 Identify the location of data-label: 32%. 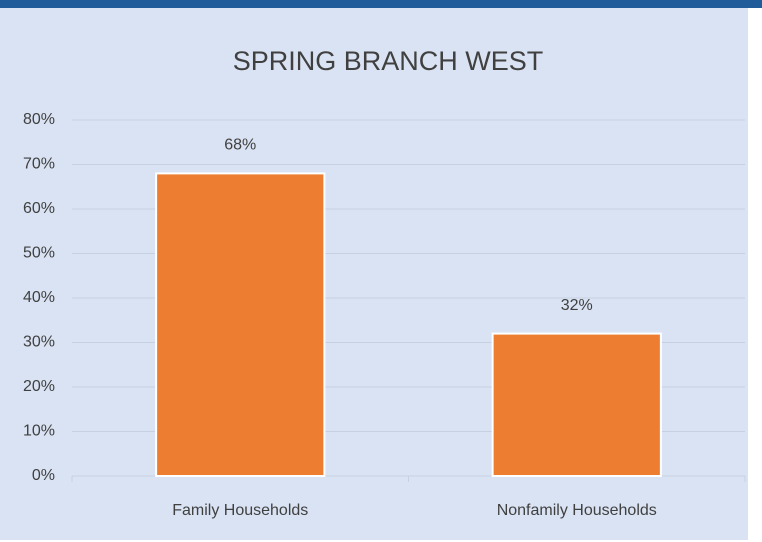
(577, 305).